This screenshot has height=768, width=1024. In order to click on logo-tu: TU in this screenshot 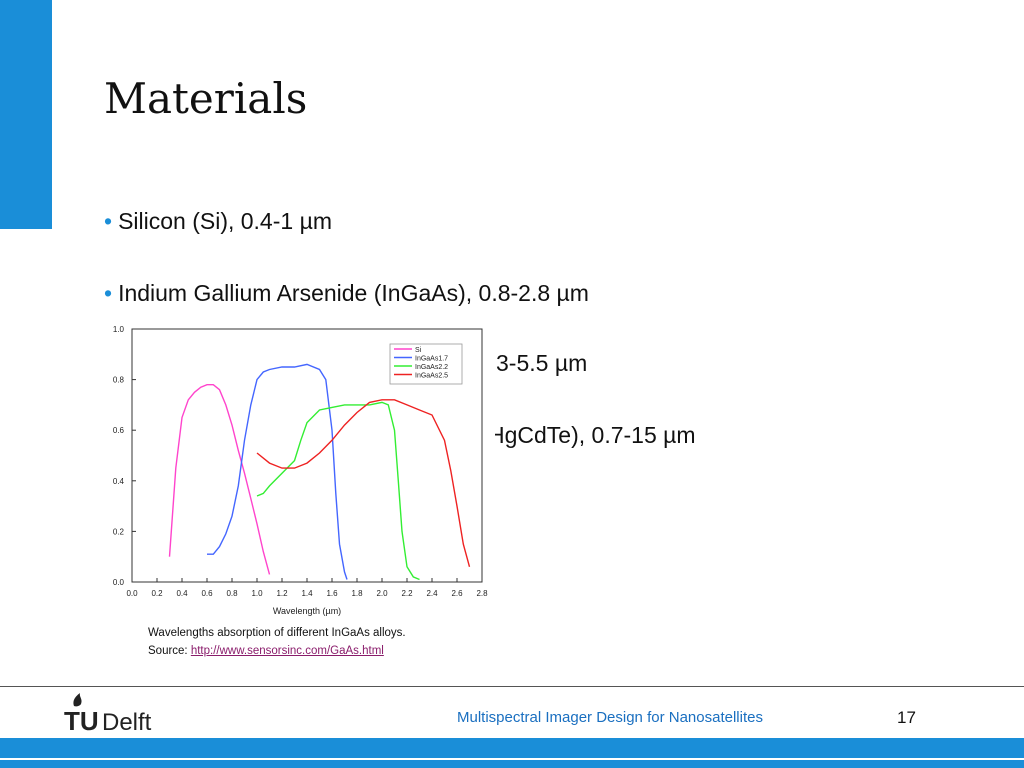, I will do `click(81, 721)`.